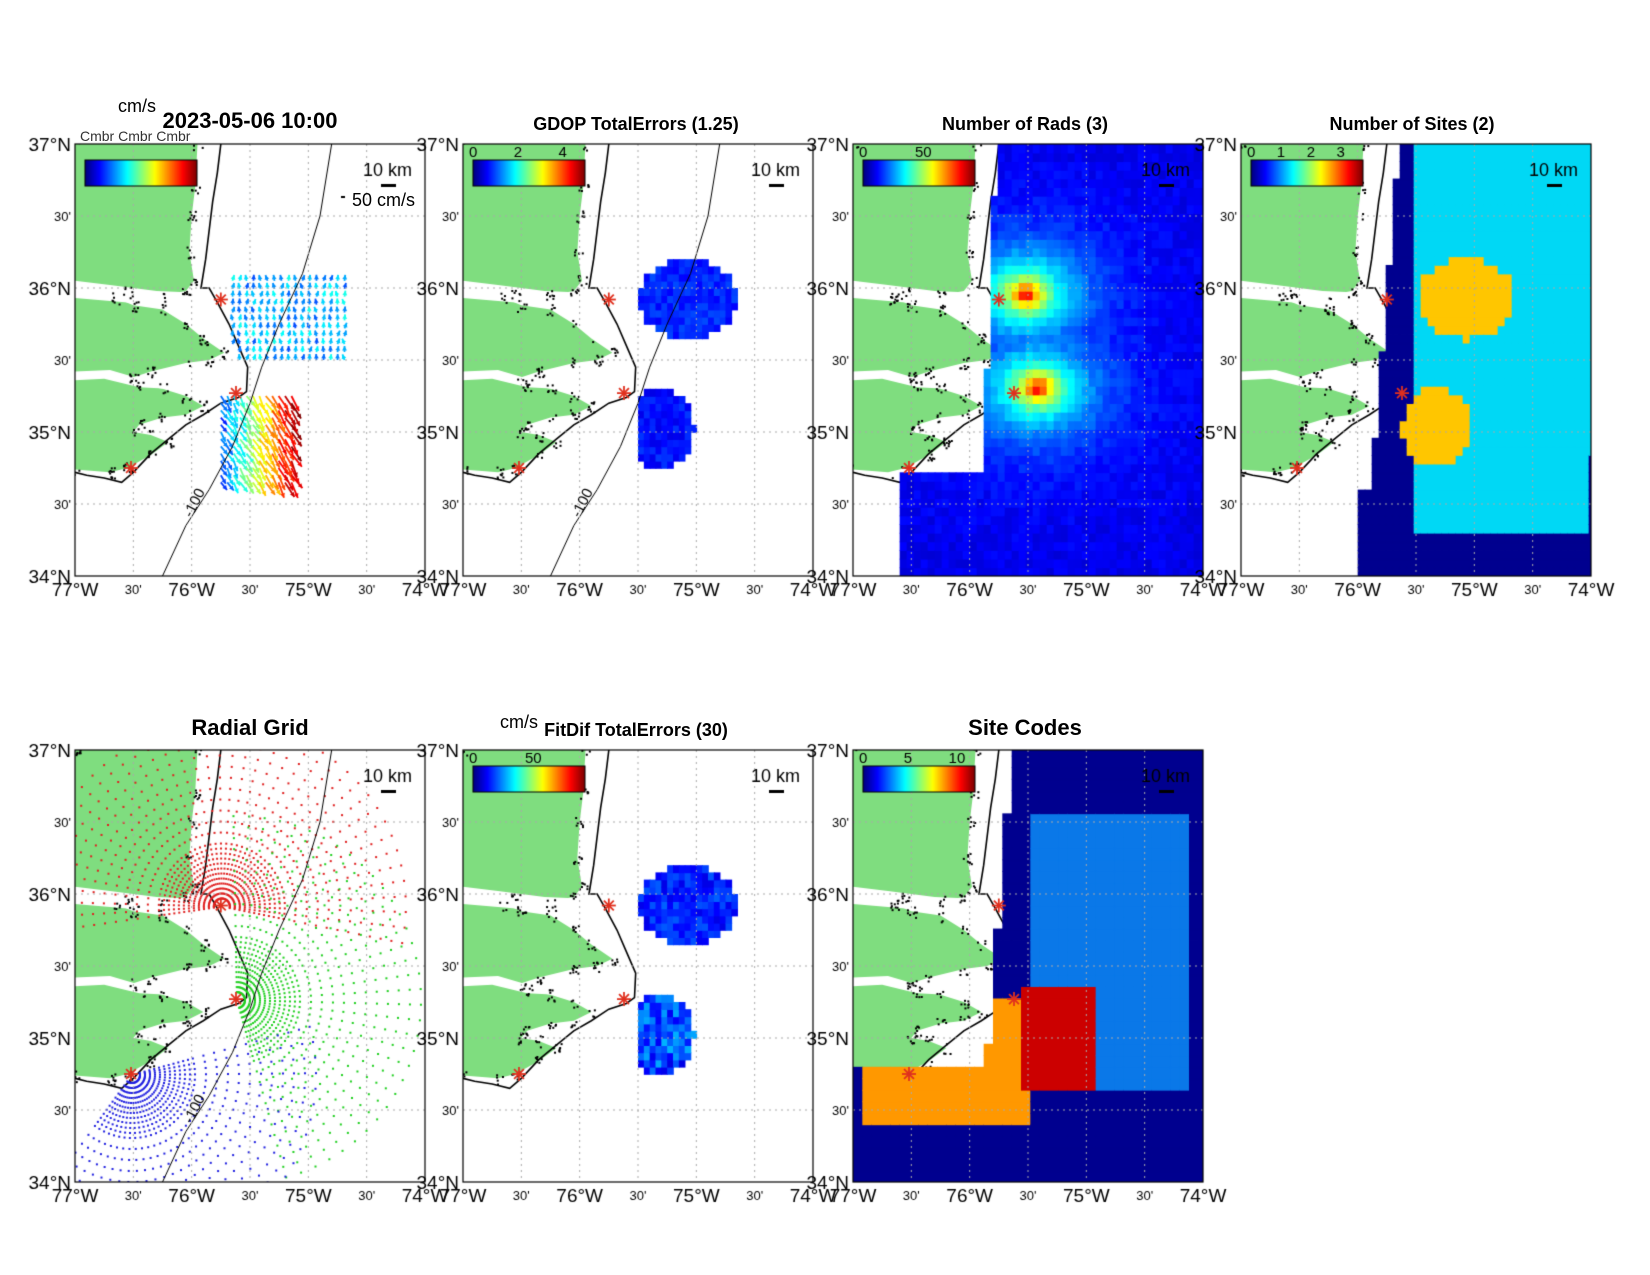 This screenshot has height=1275, width=1650. I want to click on velocity-scale-label: 50 cm/s, so click(384, 200).